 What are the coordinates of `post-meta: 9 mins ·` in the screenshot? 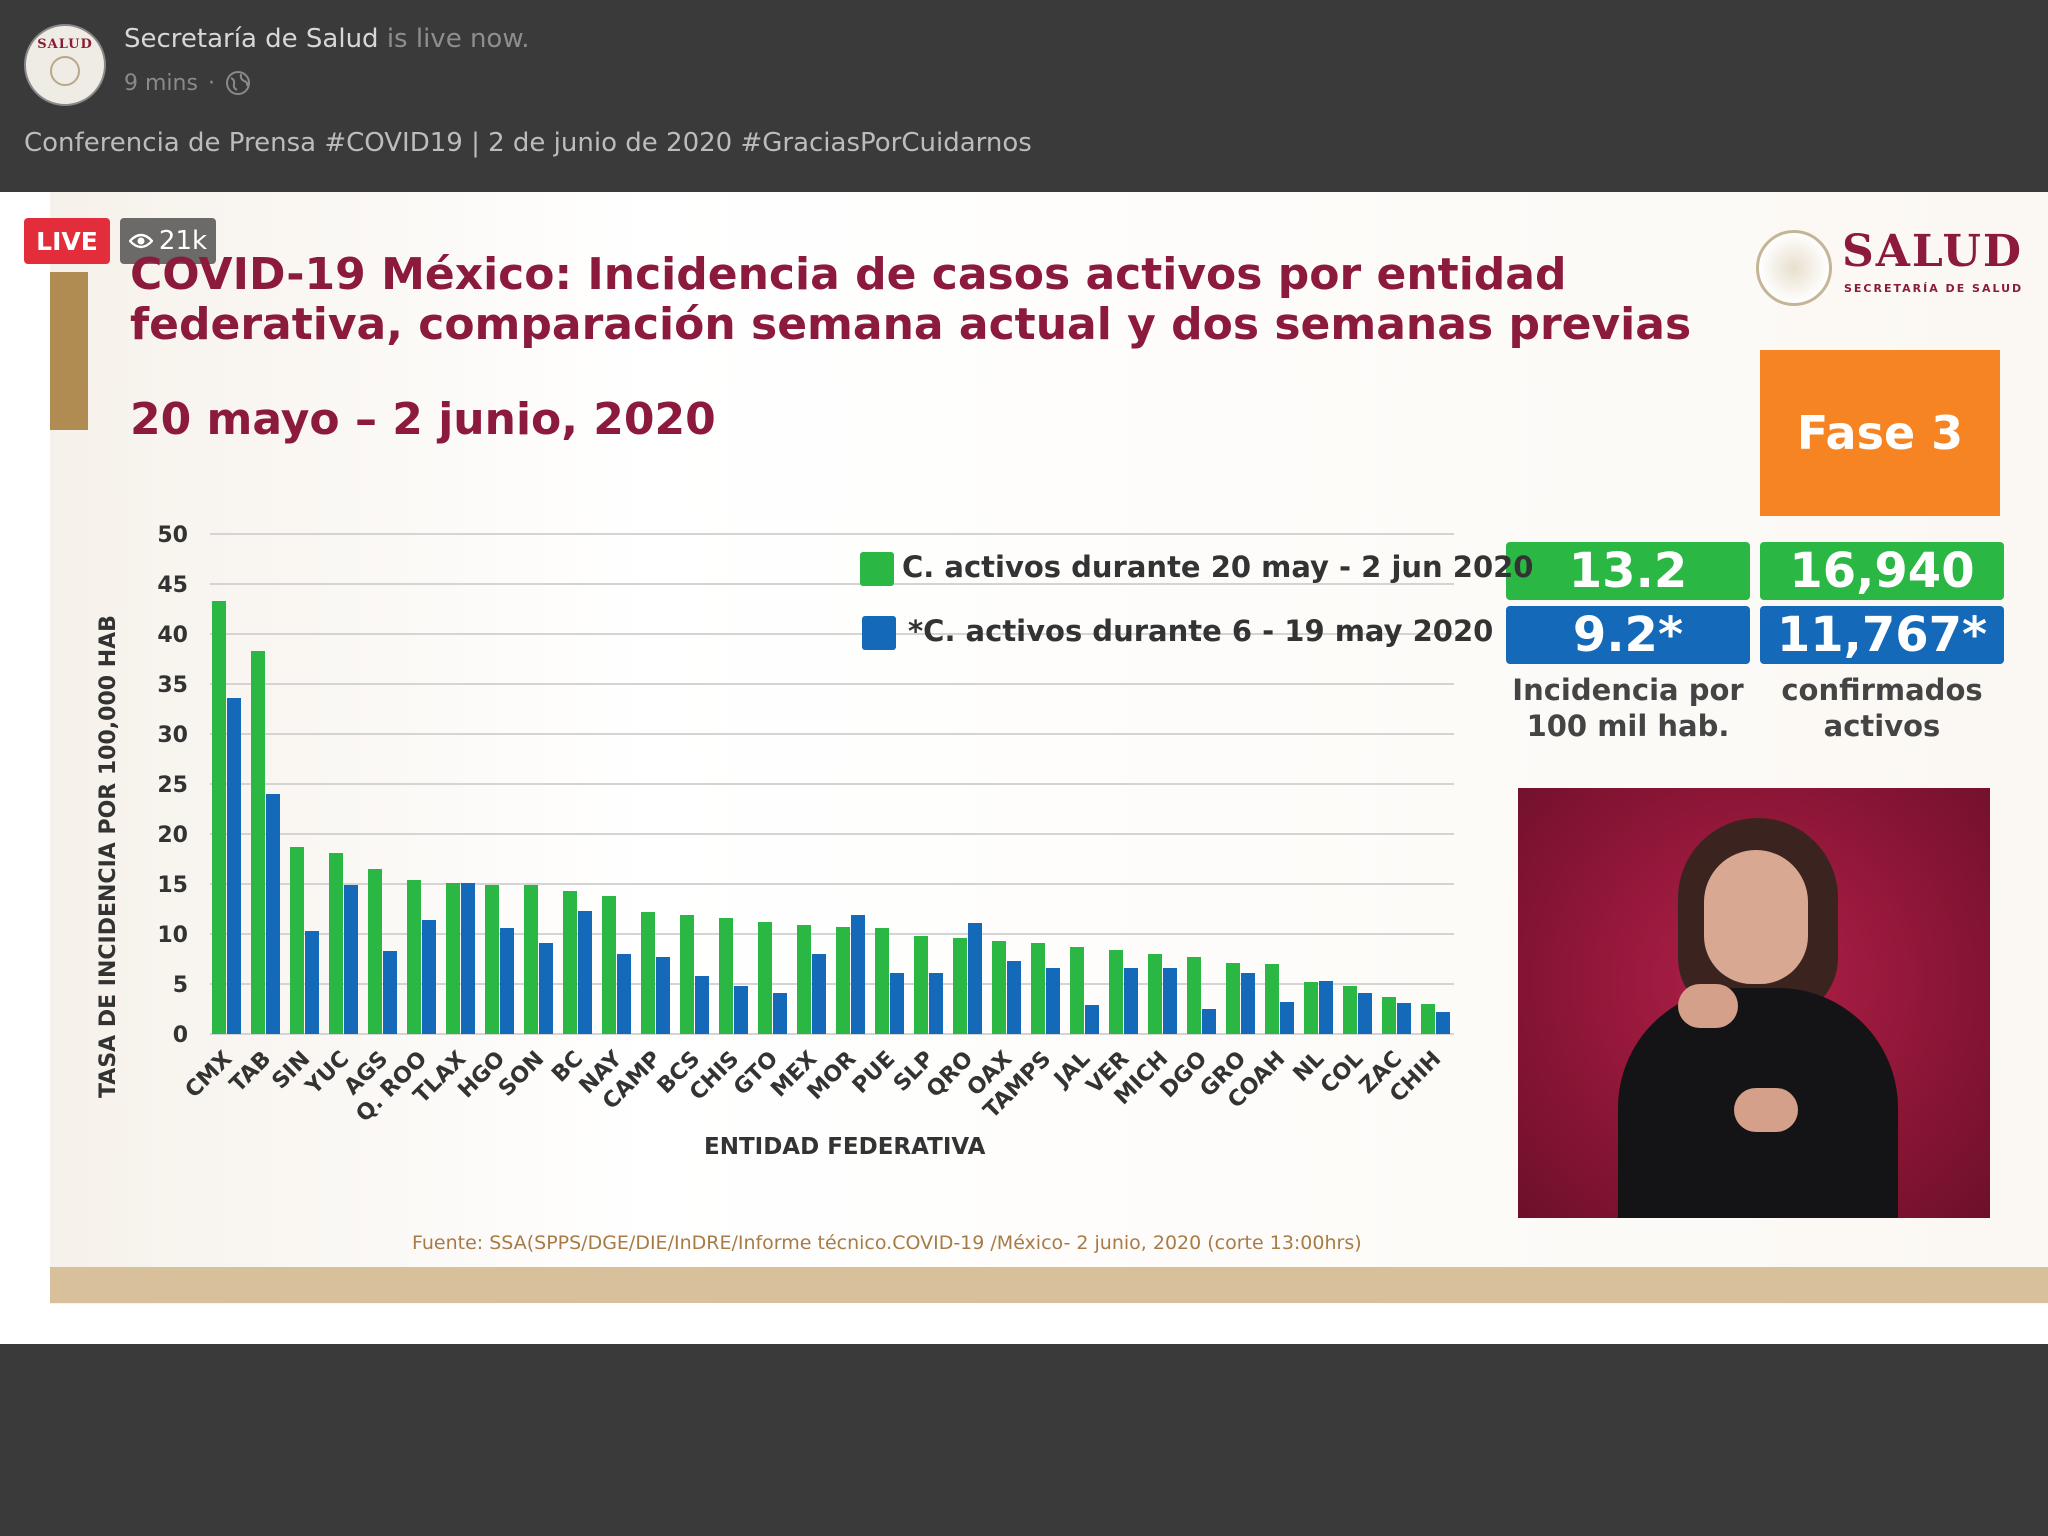 It's located at (187, 83).